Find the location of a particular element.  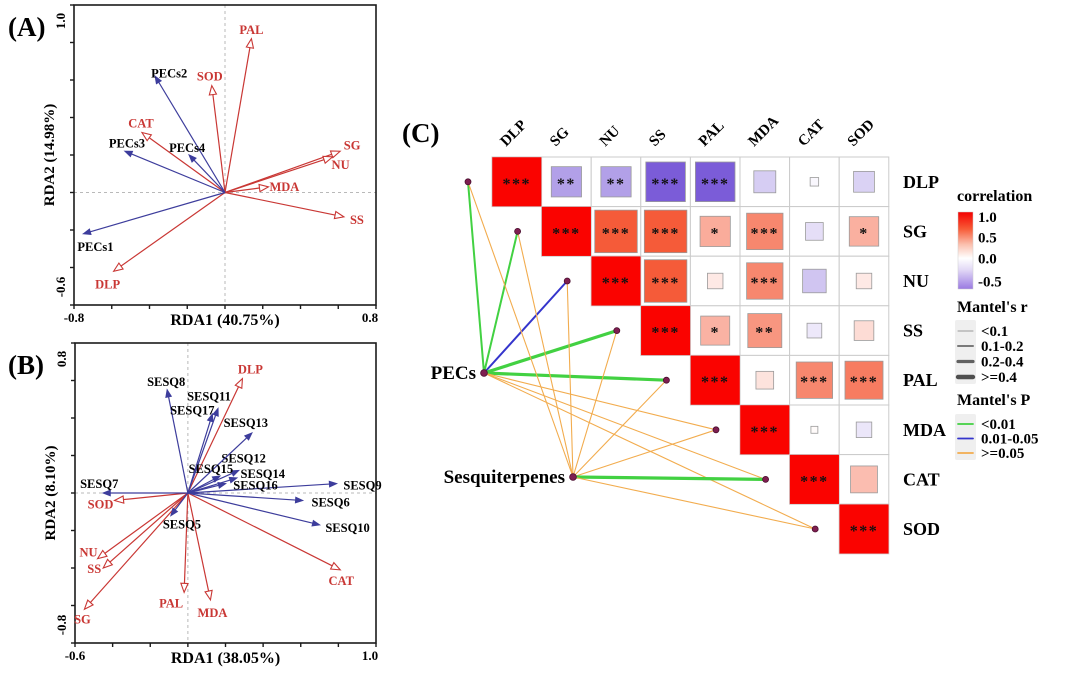

legend-mantel-p-title: Mantel's P is located at coordinates (994, 400).